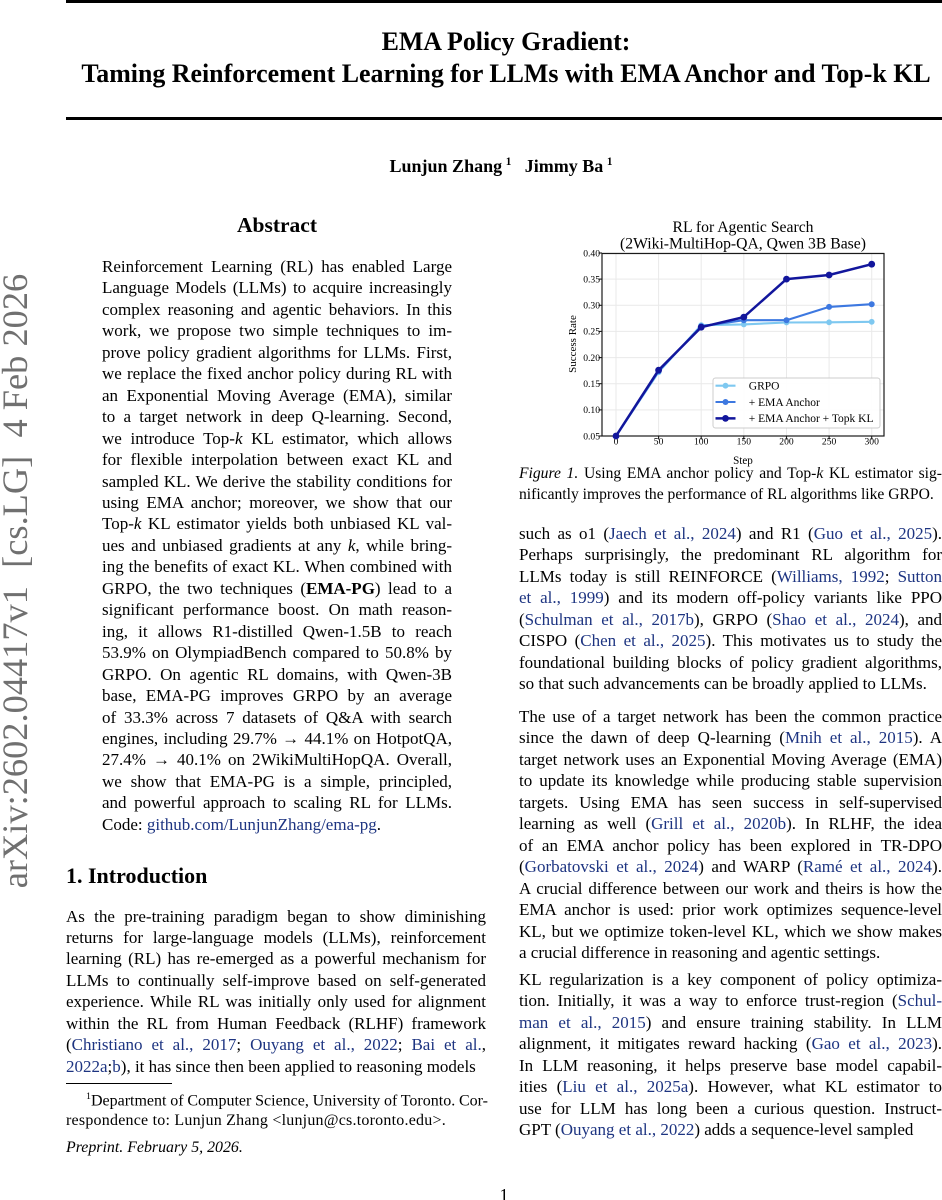  I want to click on svg-text: Success Rate, so click(573, 344).